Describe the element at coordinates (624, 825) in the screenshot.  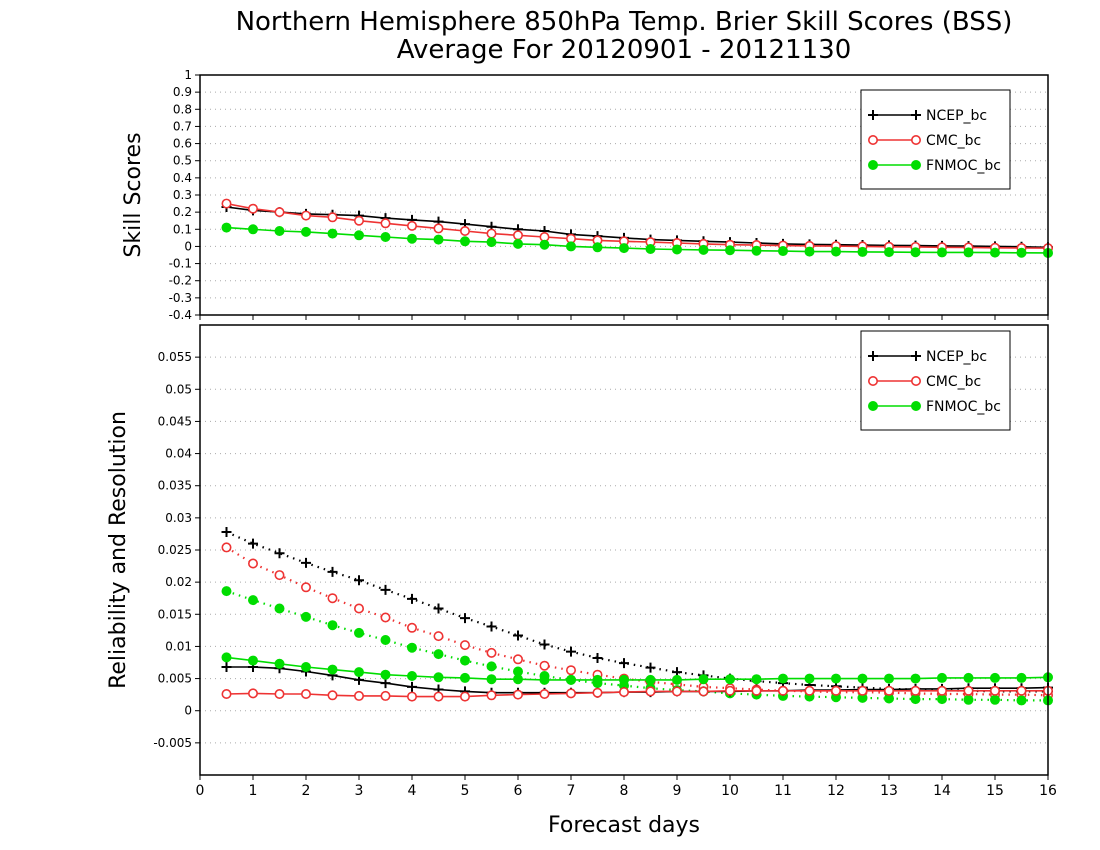
I see `x-axis-label: Forecast days` at that location.